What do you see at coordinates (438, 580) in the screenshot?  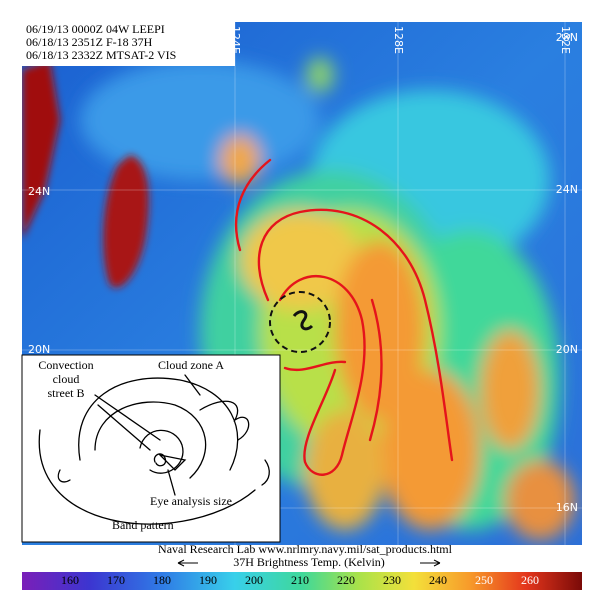 I see `colorbar-tick-label: 240` at bounding box center [438, 580].